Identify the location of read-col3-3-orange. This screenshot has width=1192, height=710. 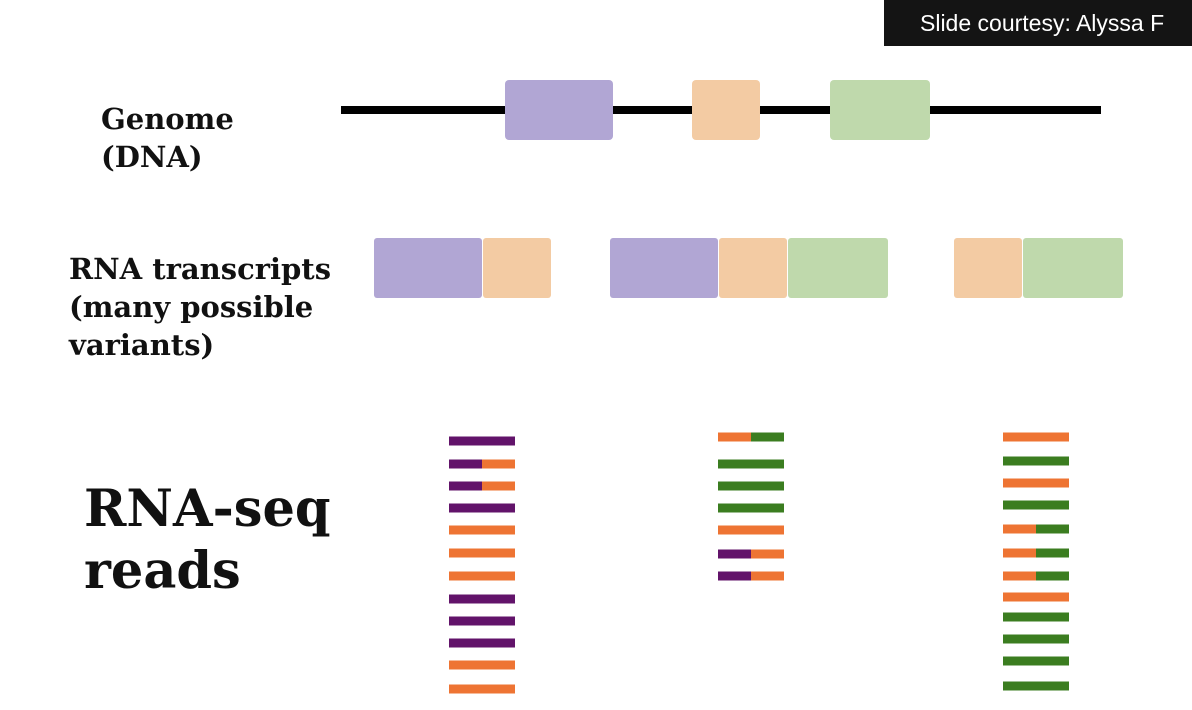
(1036, 483).